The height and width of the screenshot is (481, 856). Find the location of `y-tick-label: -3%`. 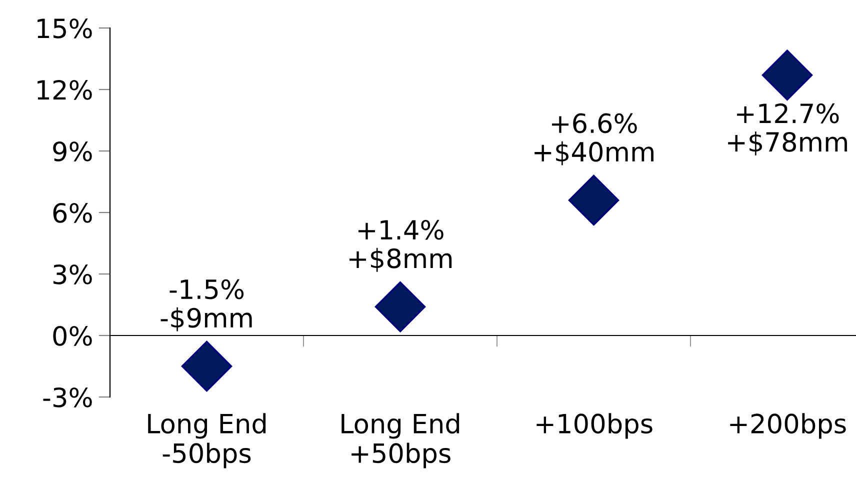

y-tick-label: -3% is located at coordinates (67, 397).